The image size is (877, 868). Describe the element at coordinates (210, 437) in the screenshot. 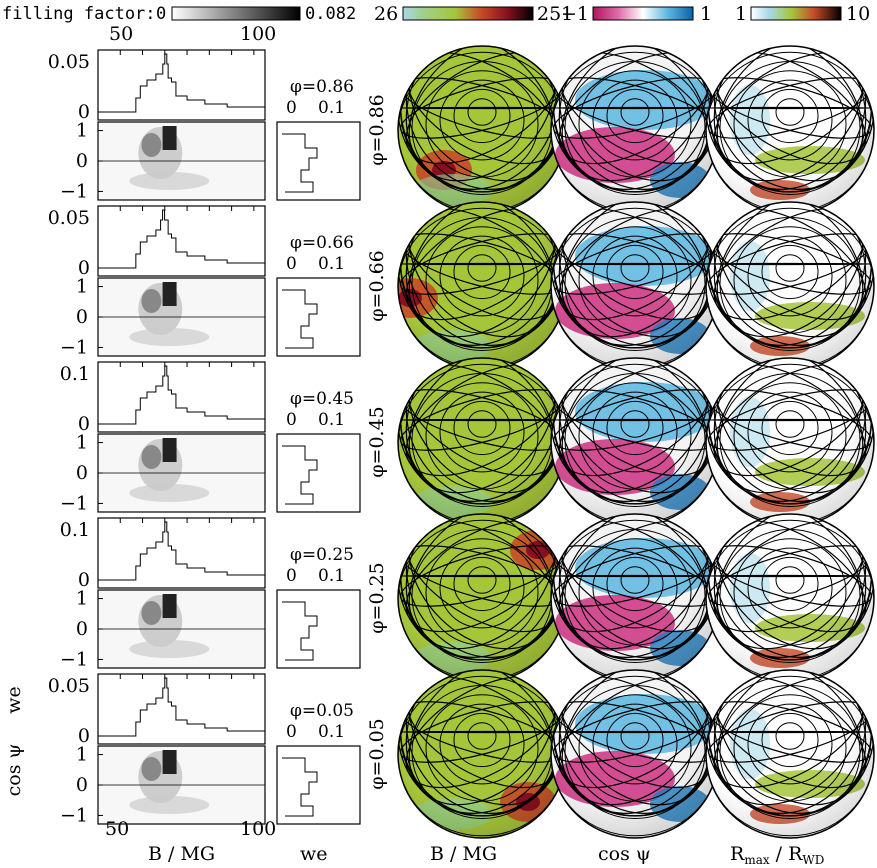

I see `phase-row-2: 0.10φ=0.450 0.110−1` at that location.